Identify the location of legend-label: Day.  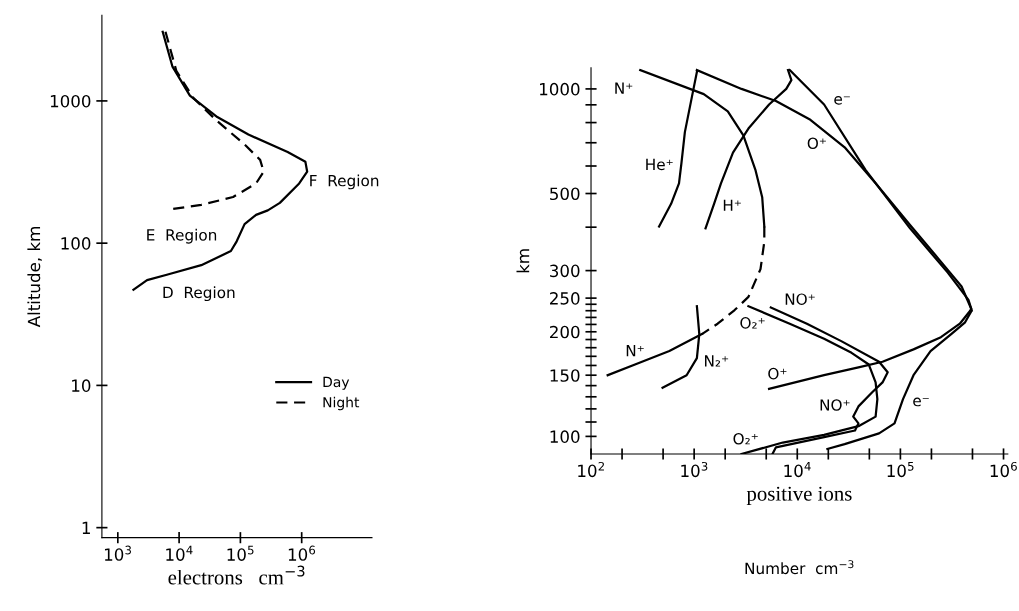
(336, 383).